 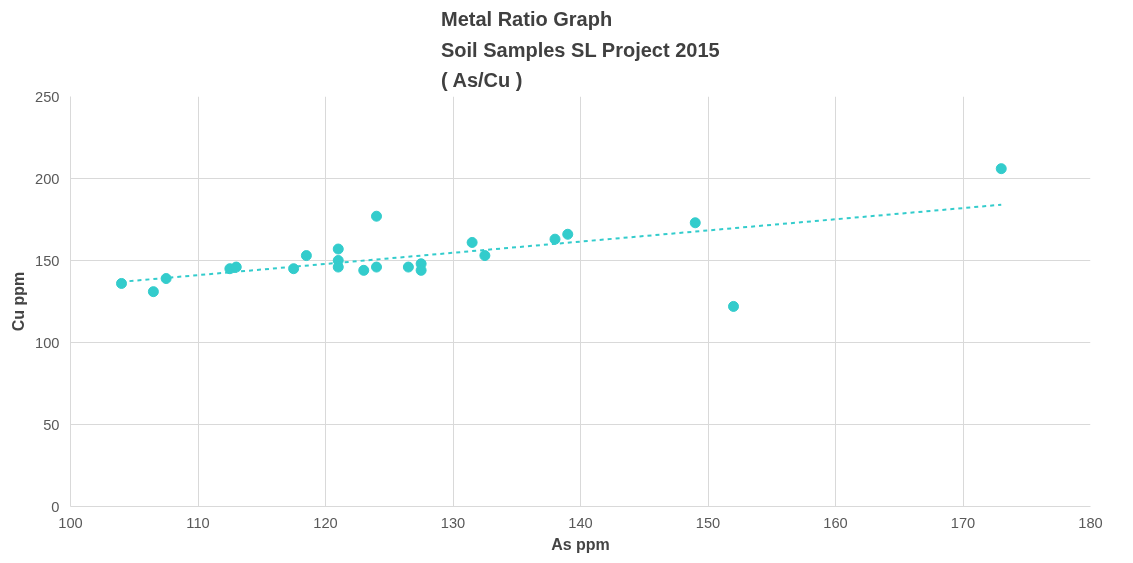 What do you see at coordinates (198, 522) in the screenshot?
I see `x-tick-label: 110` at bounding box center [198, 522].